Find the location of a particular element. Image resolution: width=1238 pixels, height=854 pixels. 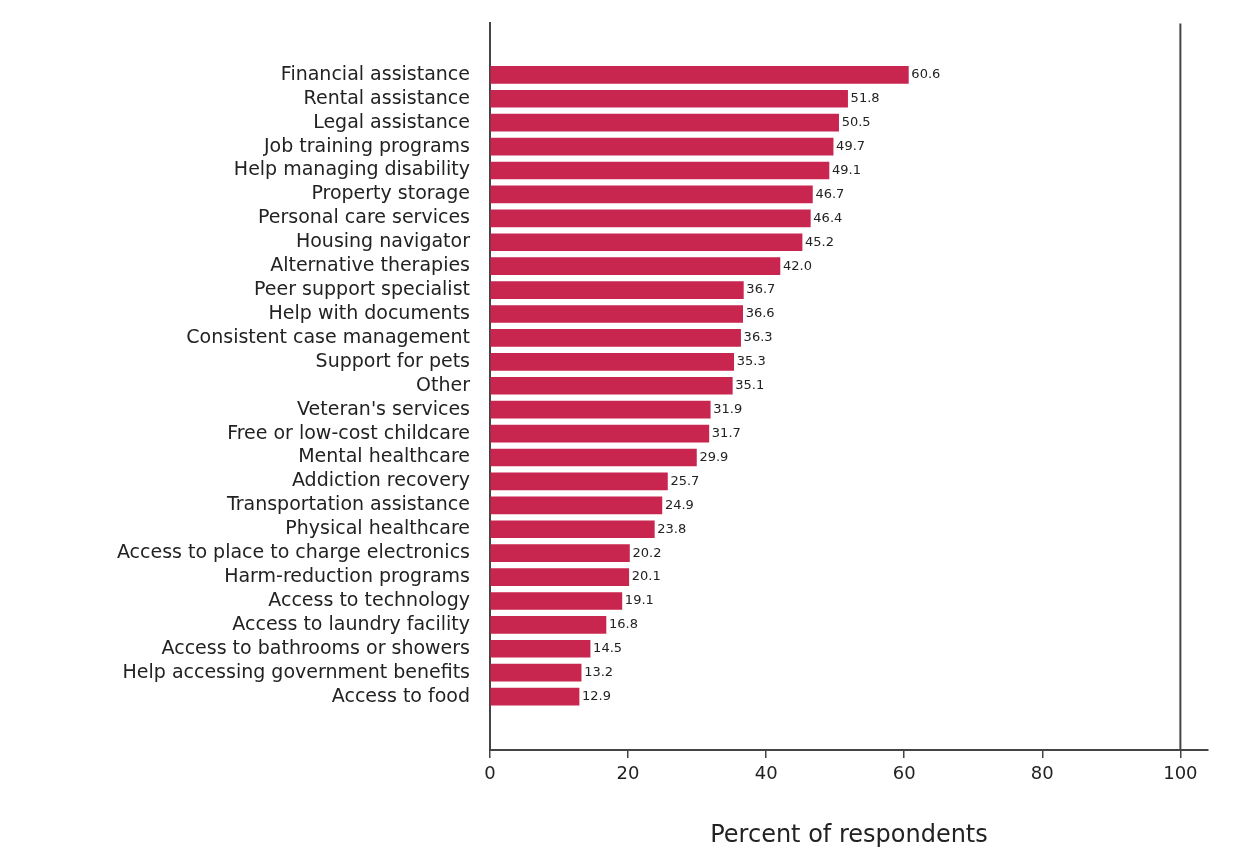

data-label: 36.6 is located at coordinates (760, 313).